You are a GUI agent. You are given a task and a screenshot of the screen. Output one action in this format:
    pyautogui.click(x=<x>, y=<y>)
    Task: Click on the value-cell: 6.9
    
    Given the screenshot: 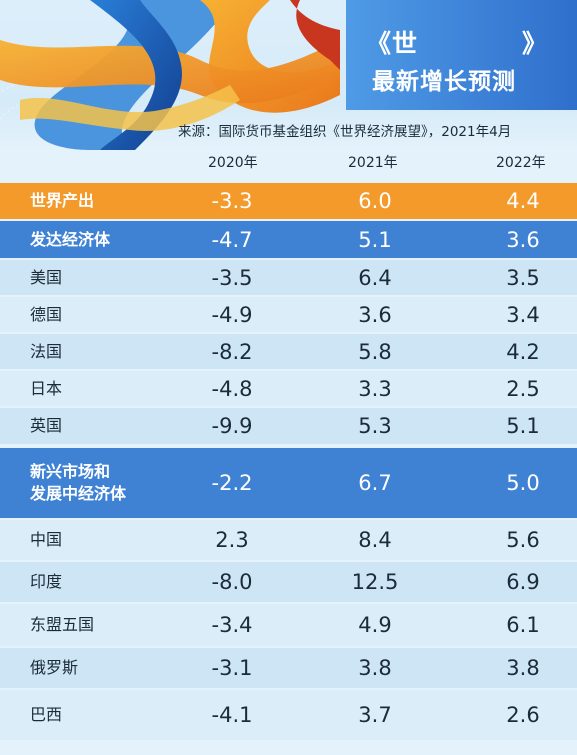 What is the action you would take?
    pyautogui.click(x=523, y=582)
    